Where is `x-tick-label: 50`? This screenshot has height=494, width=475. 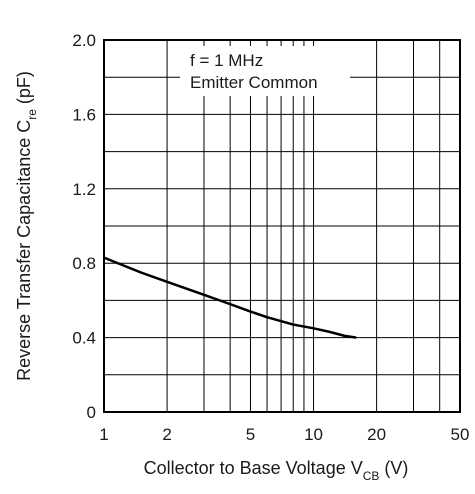
x-tick-label: 50 is located at coordinates (460, 434).